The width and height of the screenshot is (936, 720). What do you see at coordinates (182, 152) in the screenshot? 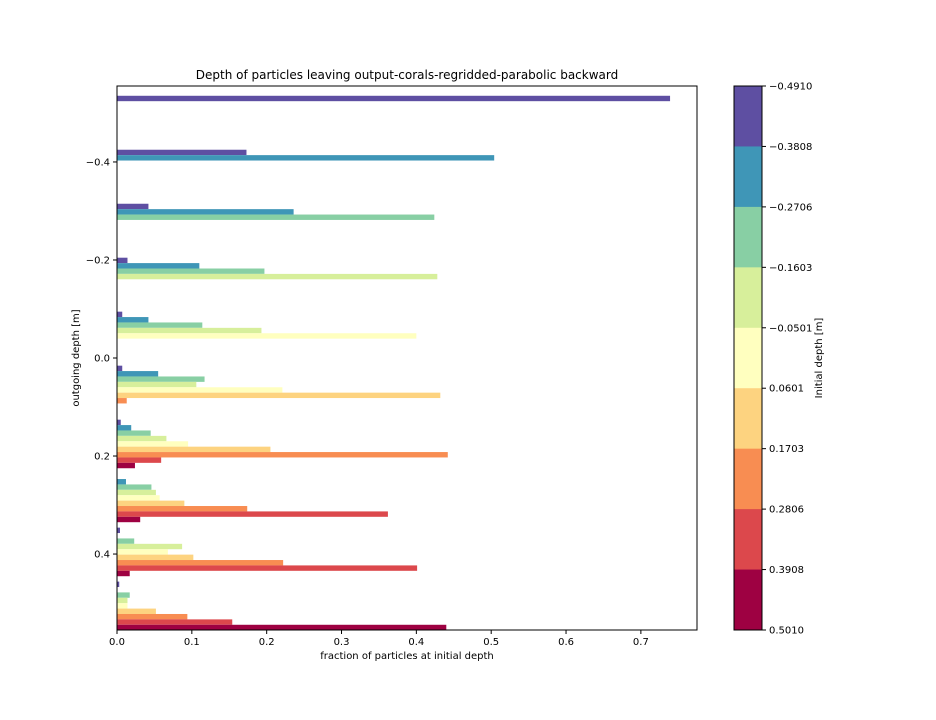
I see `bar-bin1-series0` at bounding box center [182, 152].